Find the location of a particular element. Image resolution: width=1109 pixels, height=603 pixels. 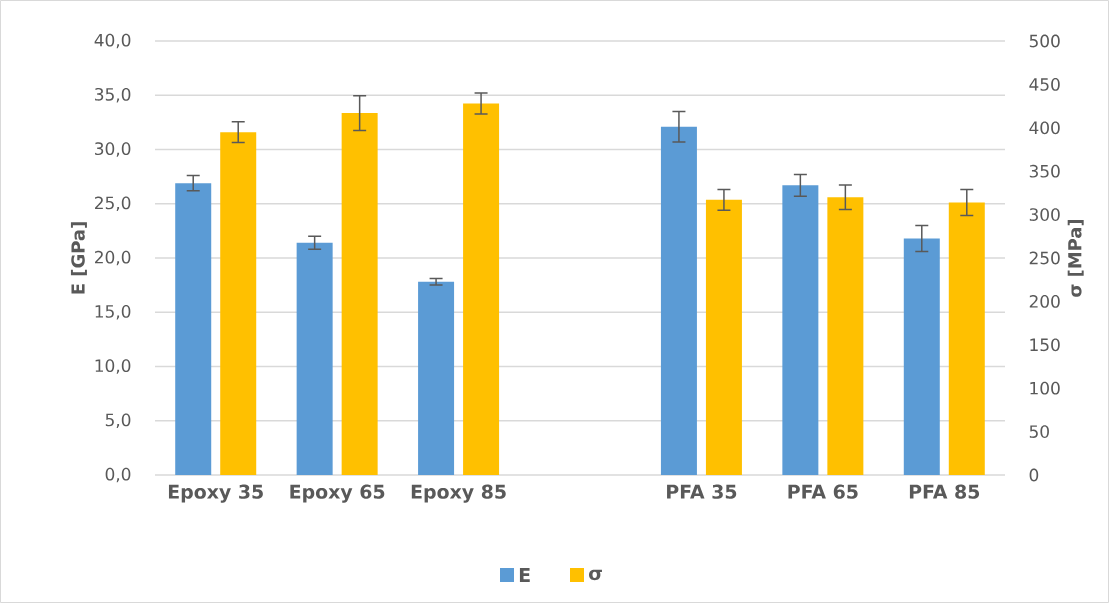

y-tick-label: 5,0 is located at coordinates (118, 421).